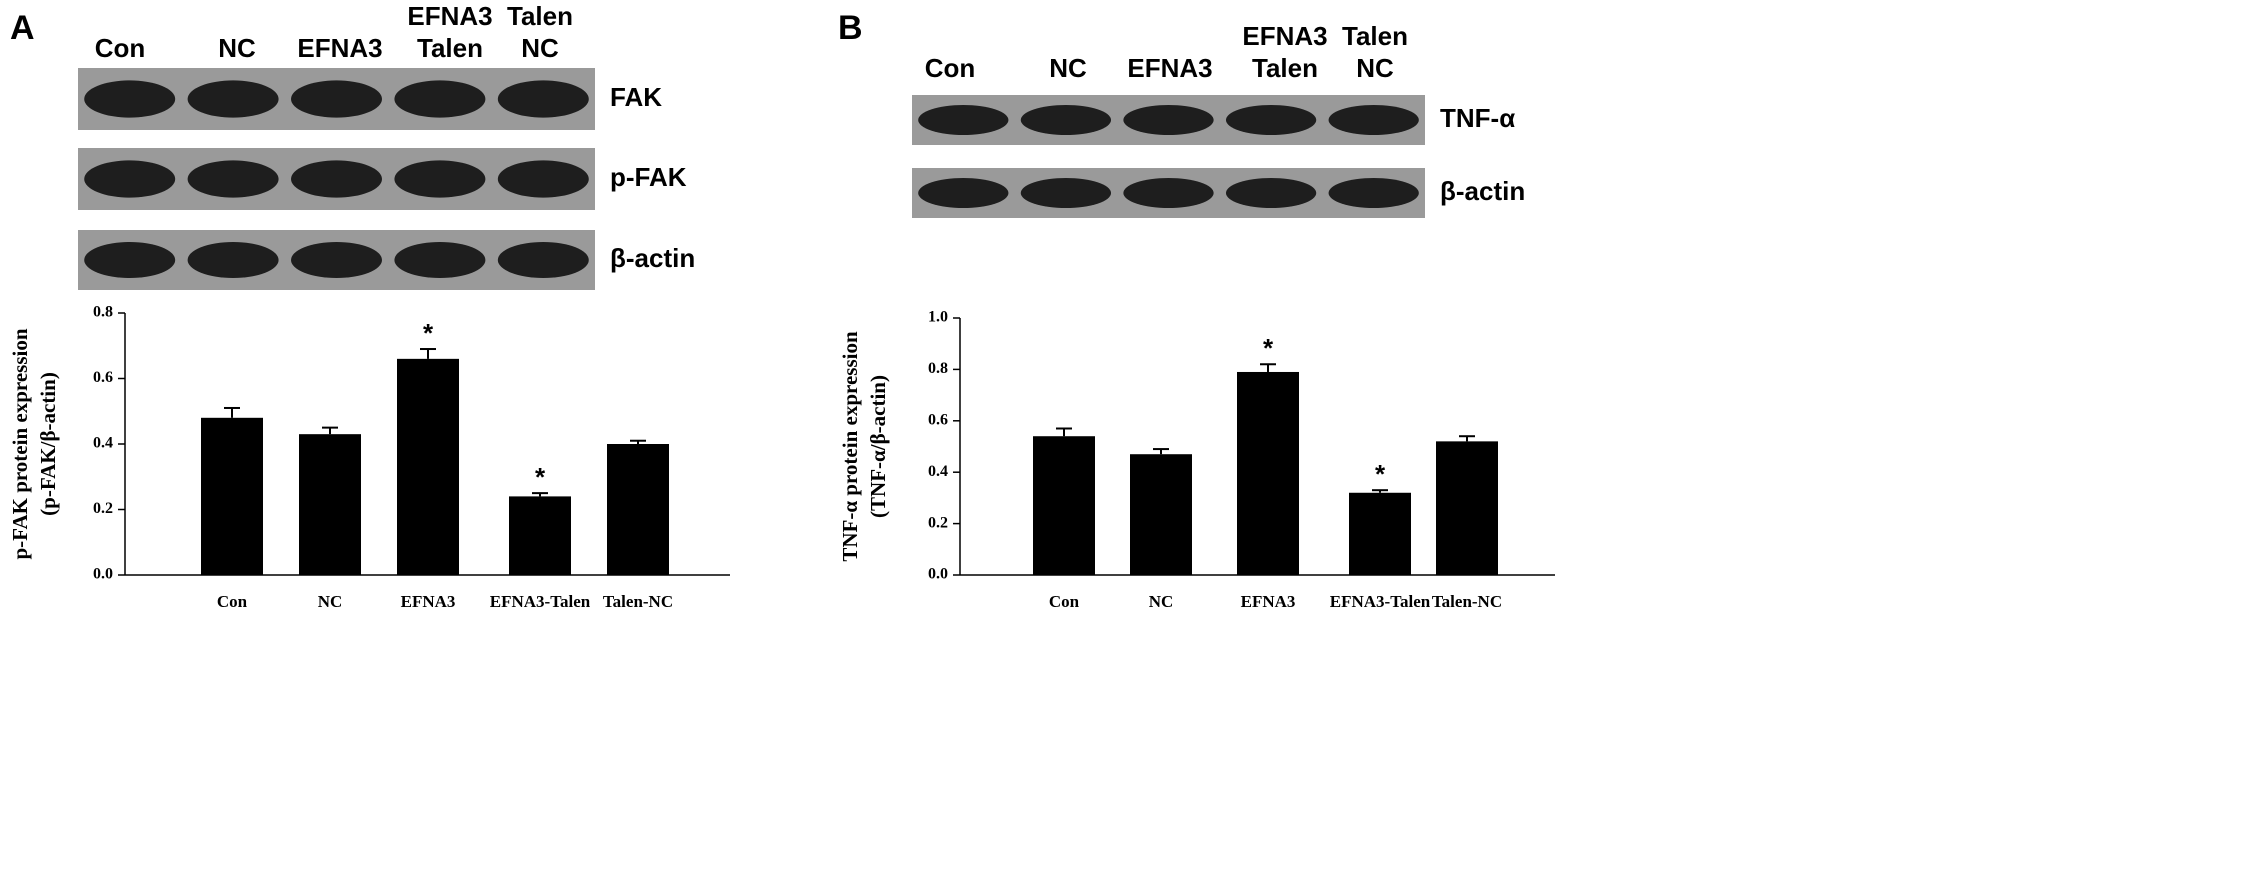 The image size is (2268, 887). I want to click on band-label: TNF-α, so click(1477, 118).